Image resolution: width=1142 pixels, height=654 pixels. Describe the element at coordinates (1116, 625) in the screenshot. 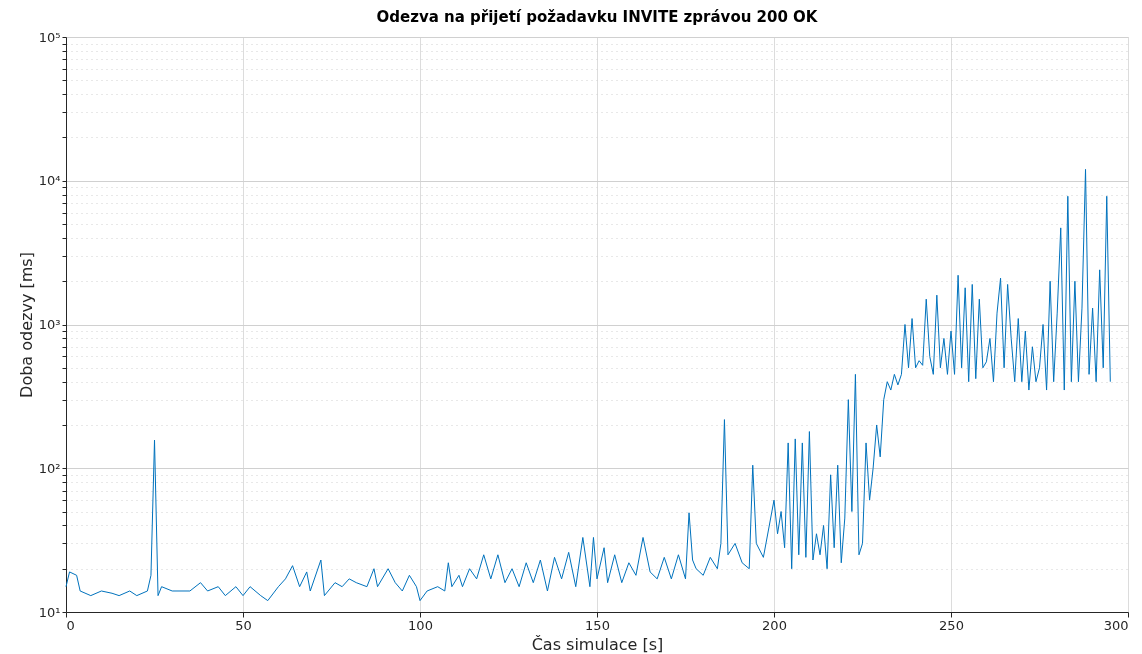

I see `x-tick-label: 300` at that location.